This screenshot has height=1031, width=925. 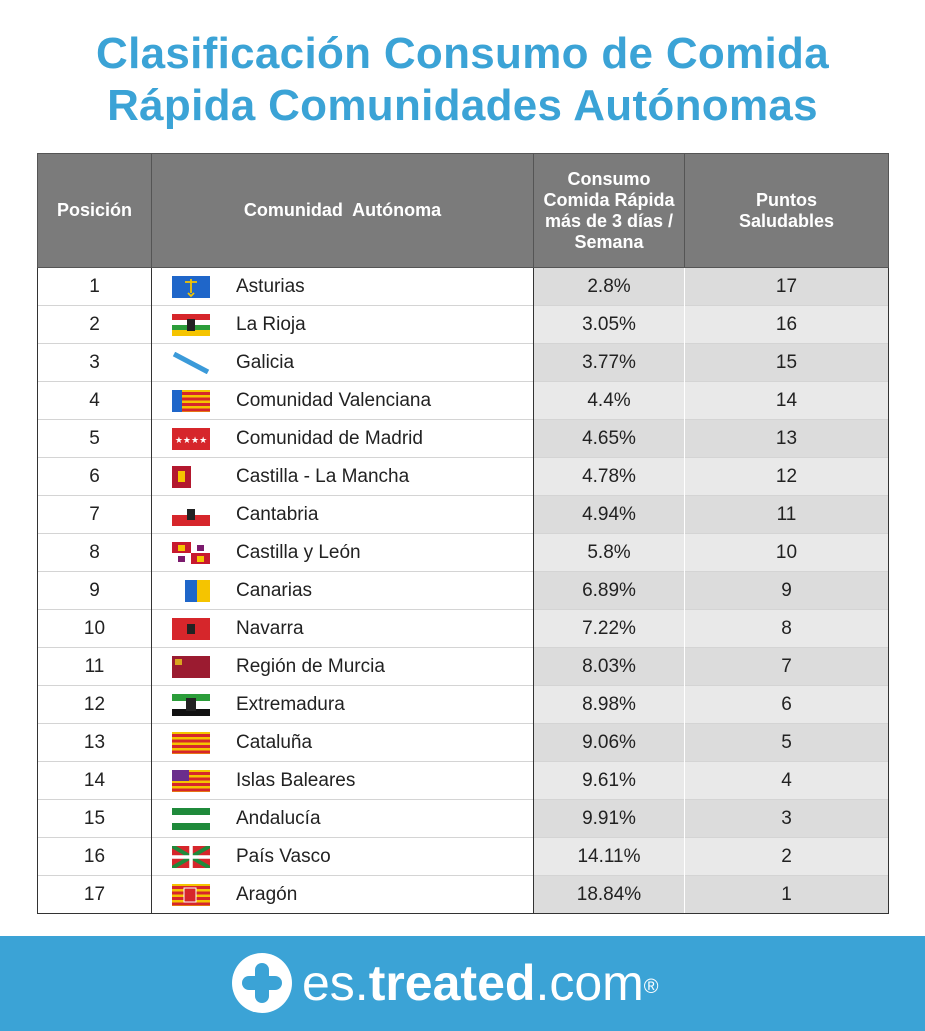 I want to click on row-position: 5, so click(x=94, y=438).